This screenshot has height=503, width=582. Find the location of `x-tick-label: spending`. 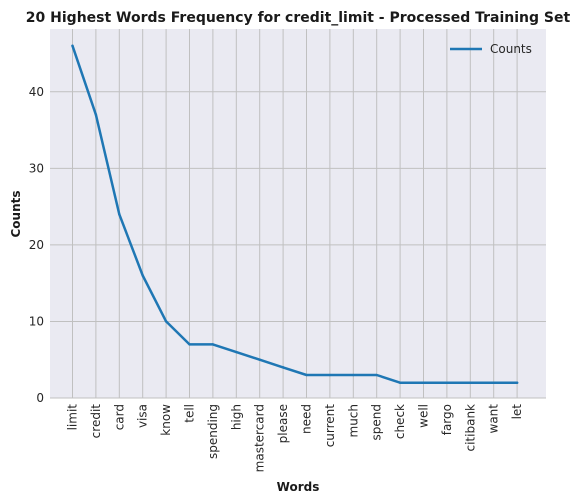

x-tick-label: spending is located at coordinates (213, 431).